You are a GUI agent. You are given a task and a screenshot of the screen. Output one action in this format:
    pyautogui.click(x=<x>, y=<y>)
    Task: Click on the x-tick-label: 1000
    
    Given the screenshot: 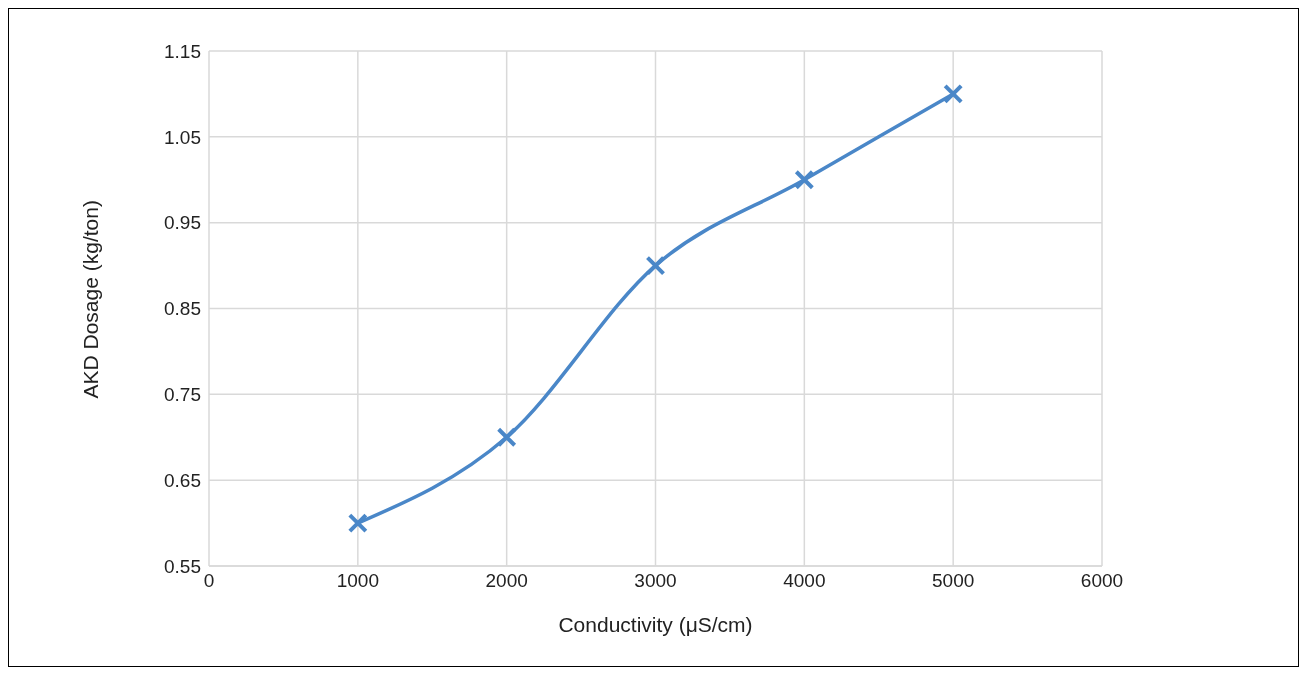 What is the action you would take?
    pyautogui.click(x=357, y=581)
    